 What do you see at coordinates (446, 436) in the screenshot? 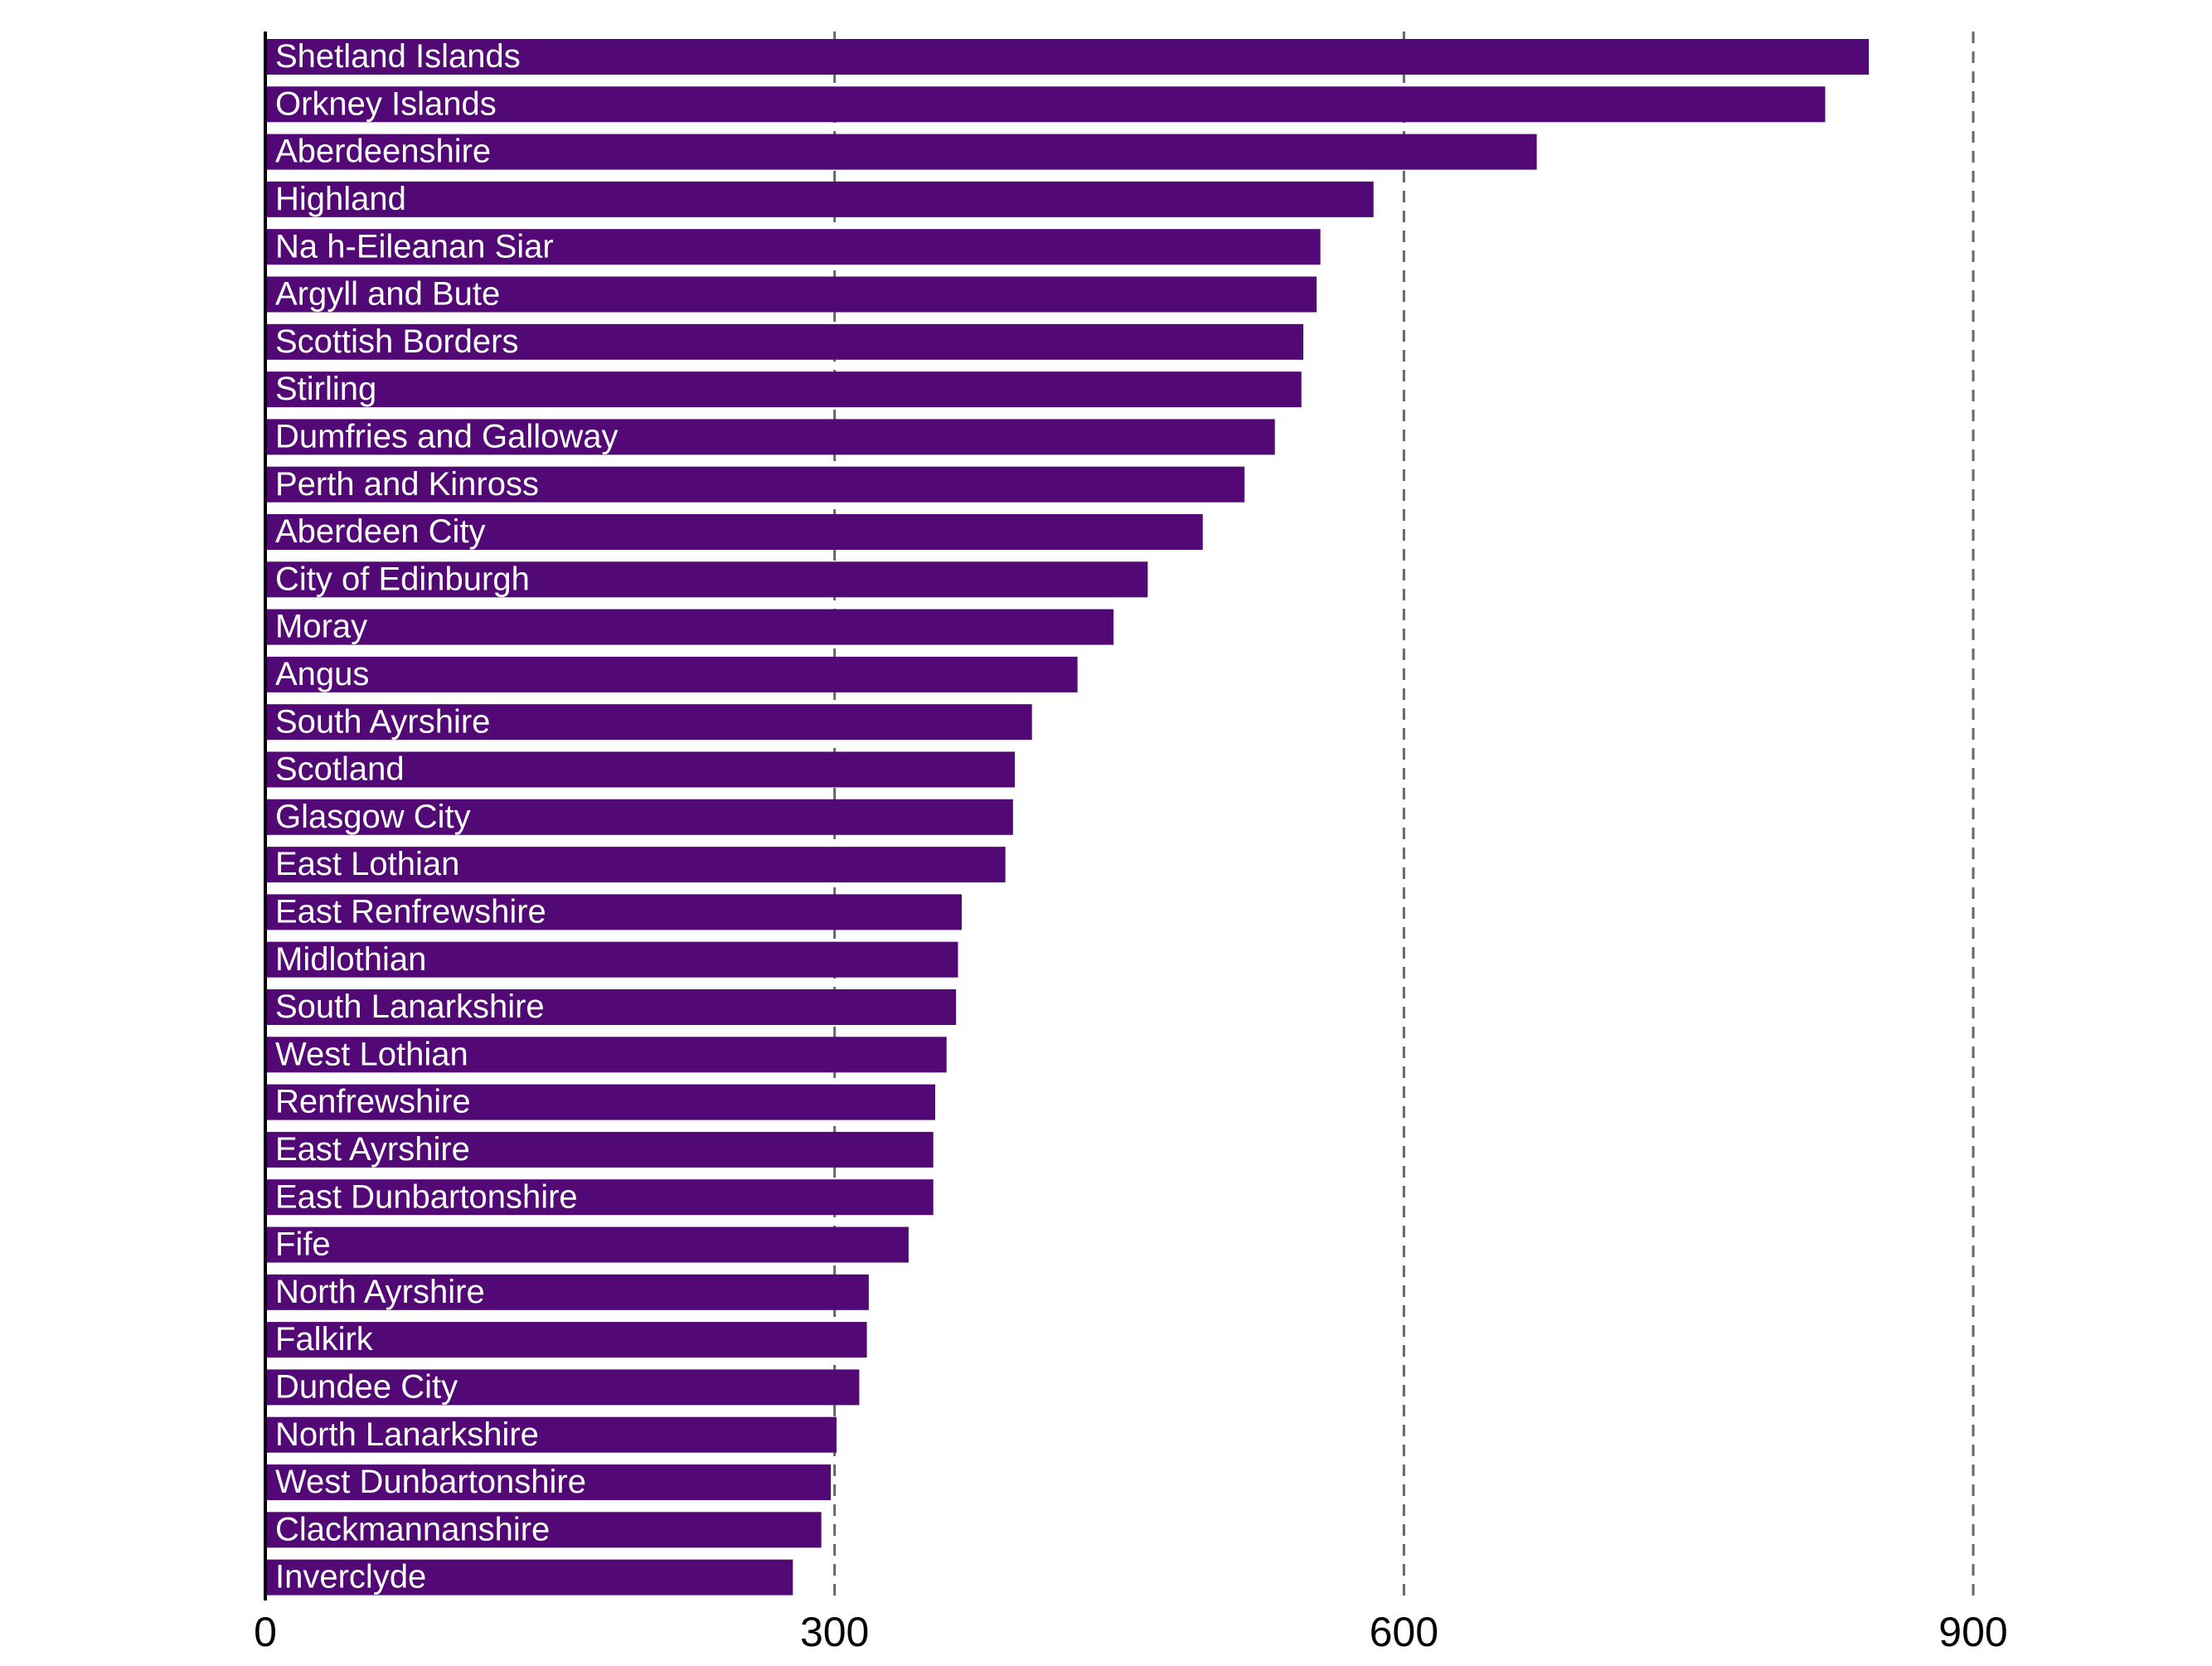
I see `bar-label: Dumfries and Galloway` at bounding box center [446, 436].